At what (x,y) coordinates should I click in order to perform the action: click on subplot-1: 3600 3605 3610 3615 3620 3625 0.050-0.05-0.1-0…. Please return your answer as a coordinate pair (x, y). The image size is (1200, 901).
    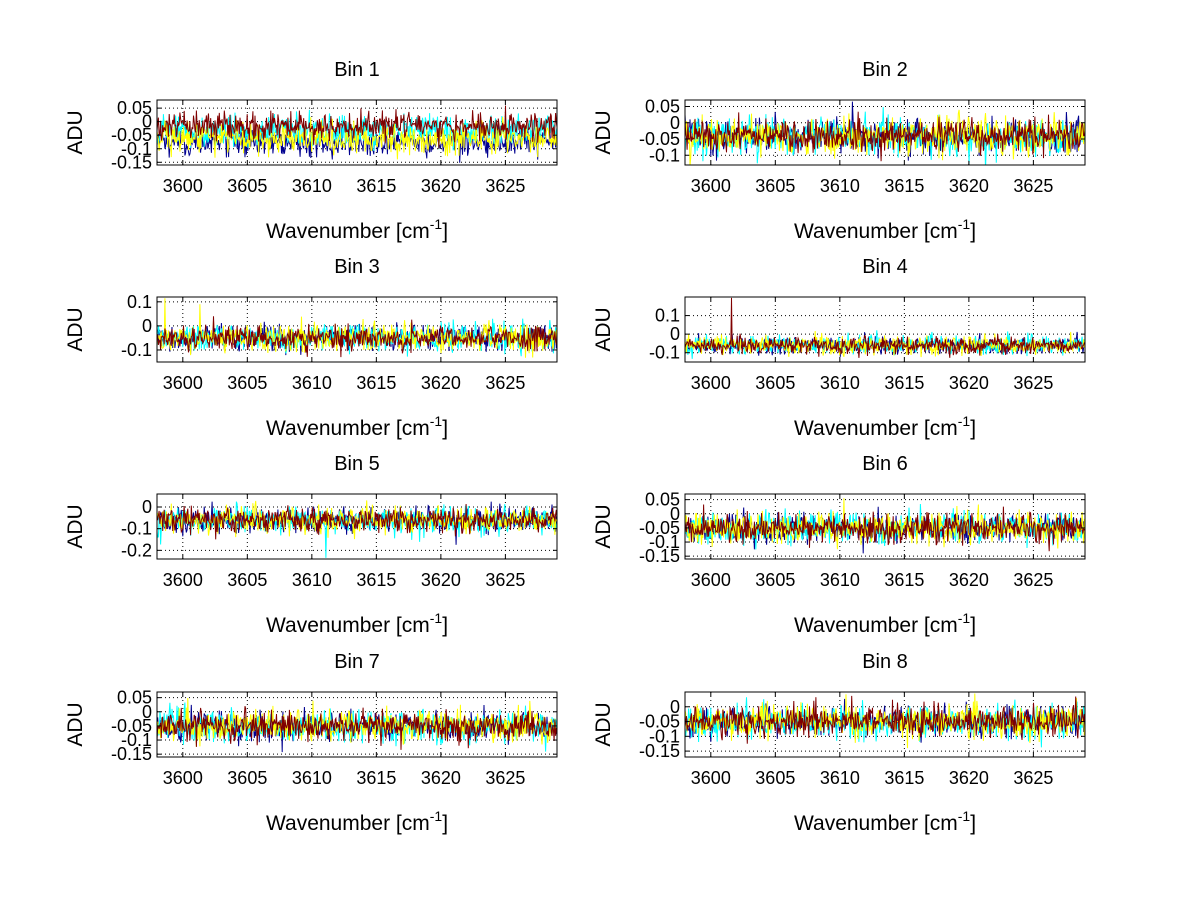
    Looking at the image, I should click on (311, 151).